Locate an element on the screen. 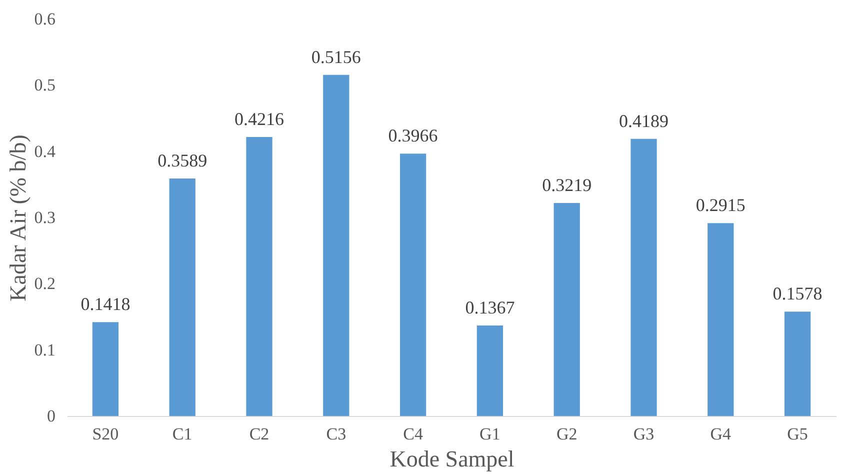  data-label: 0.1367 is located at coordinates (490, 308).